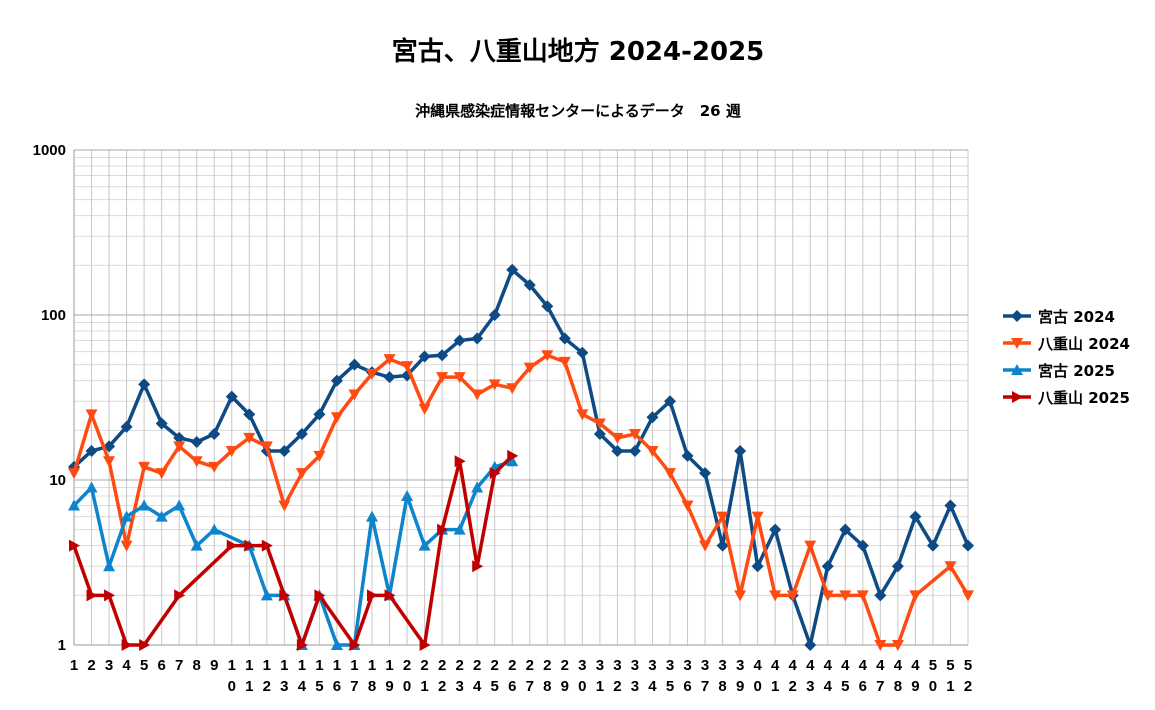 This screenshot has height=710, width=1155. I want to click on y-tick-label: 1000, so click(49, 150).